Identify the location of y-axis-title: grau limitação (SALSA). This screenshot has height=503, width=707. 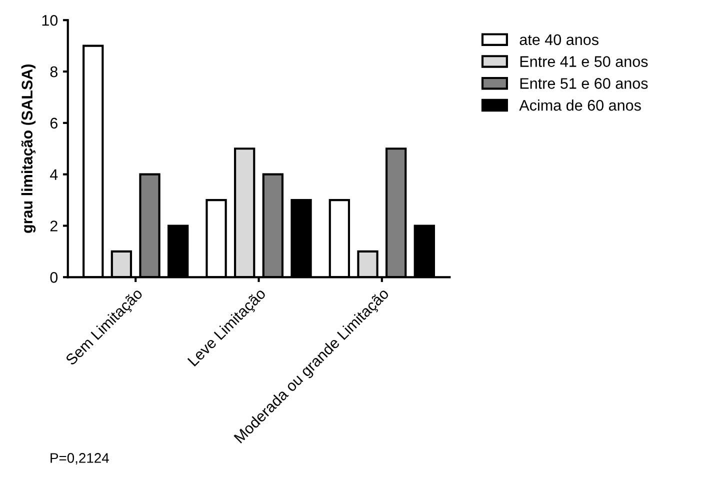
(28, 148).